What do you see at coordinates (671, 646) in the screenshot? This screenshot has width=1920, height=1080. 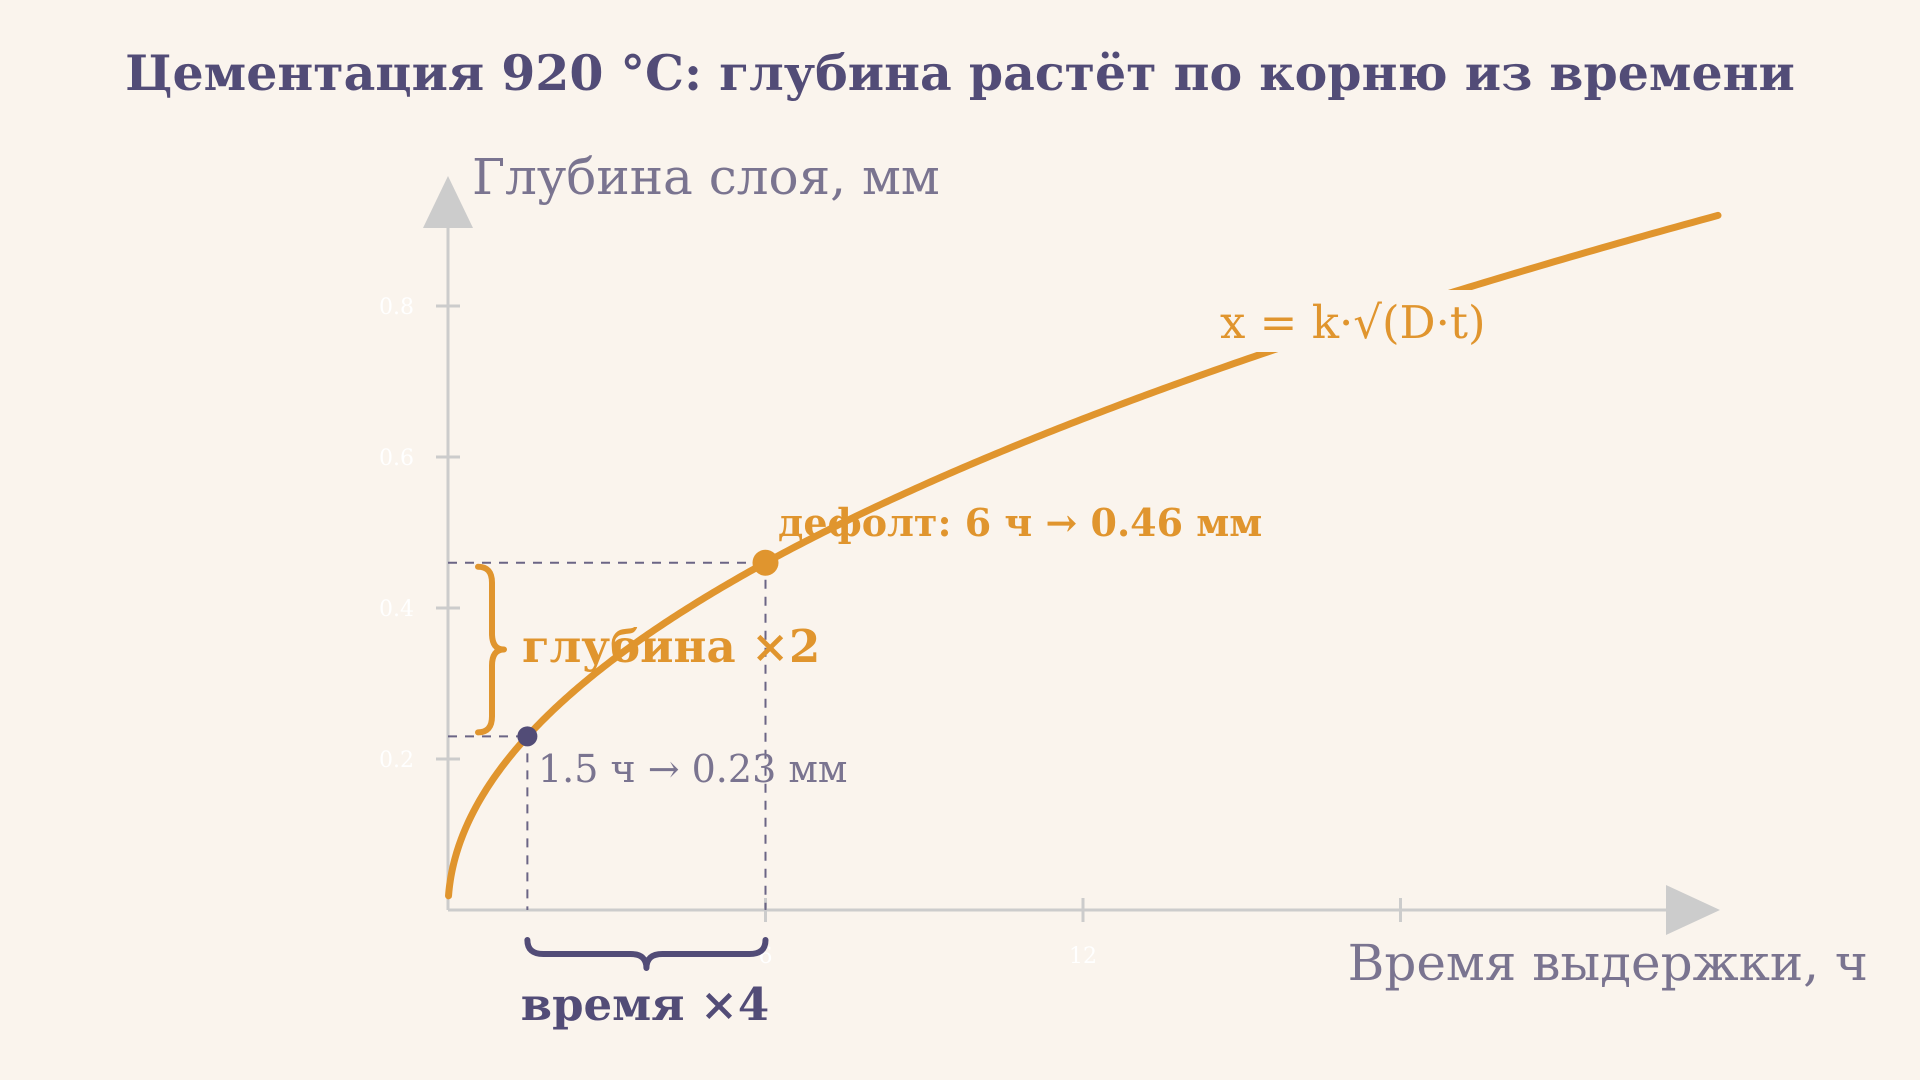 I see `depth-brace-label: глубина ×2` at bounding box center [671, 646].